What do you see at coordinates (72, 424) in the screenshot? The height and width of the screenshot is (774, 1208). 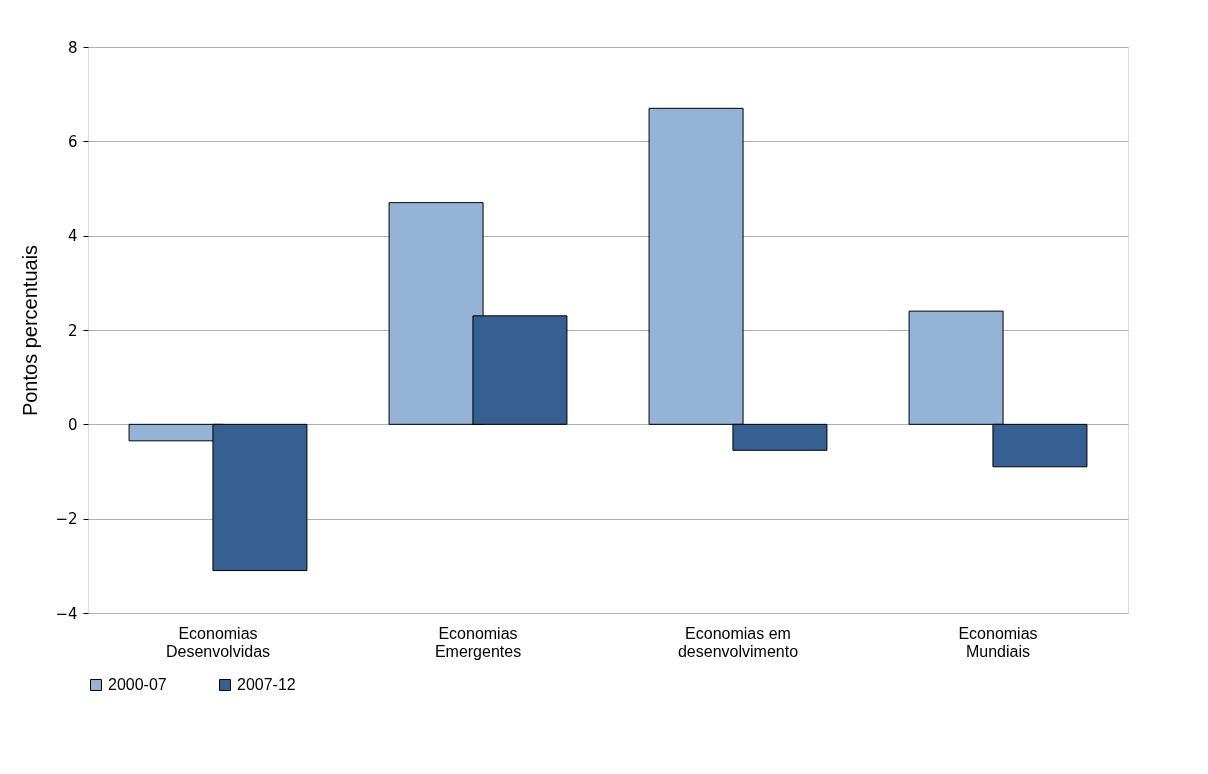 I see `y-tick-label: 0` at bounding box center [72, 424].